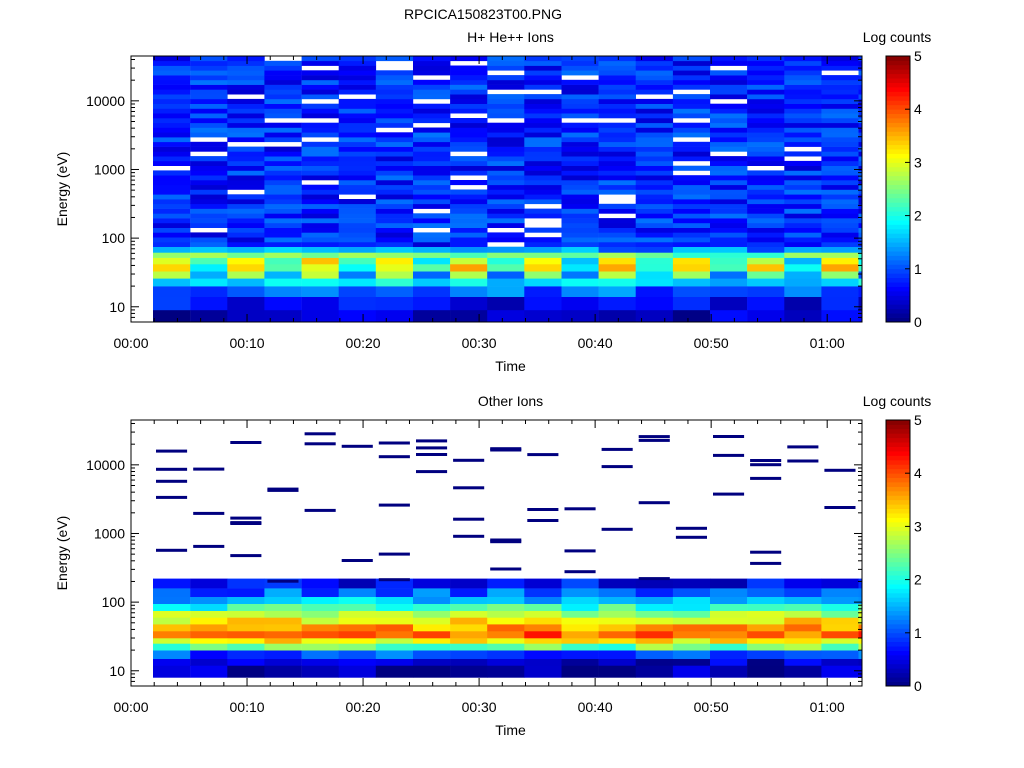 This screenshot has height=768, width=1024. What do you see at coordinates (711, 343) in the screenshot?
I see `x-tick-label: 00:50` at bounding box center [711, 343].